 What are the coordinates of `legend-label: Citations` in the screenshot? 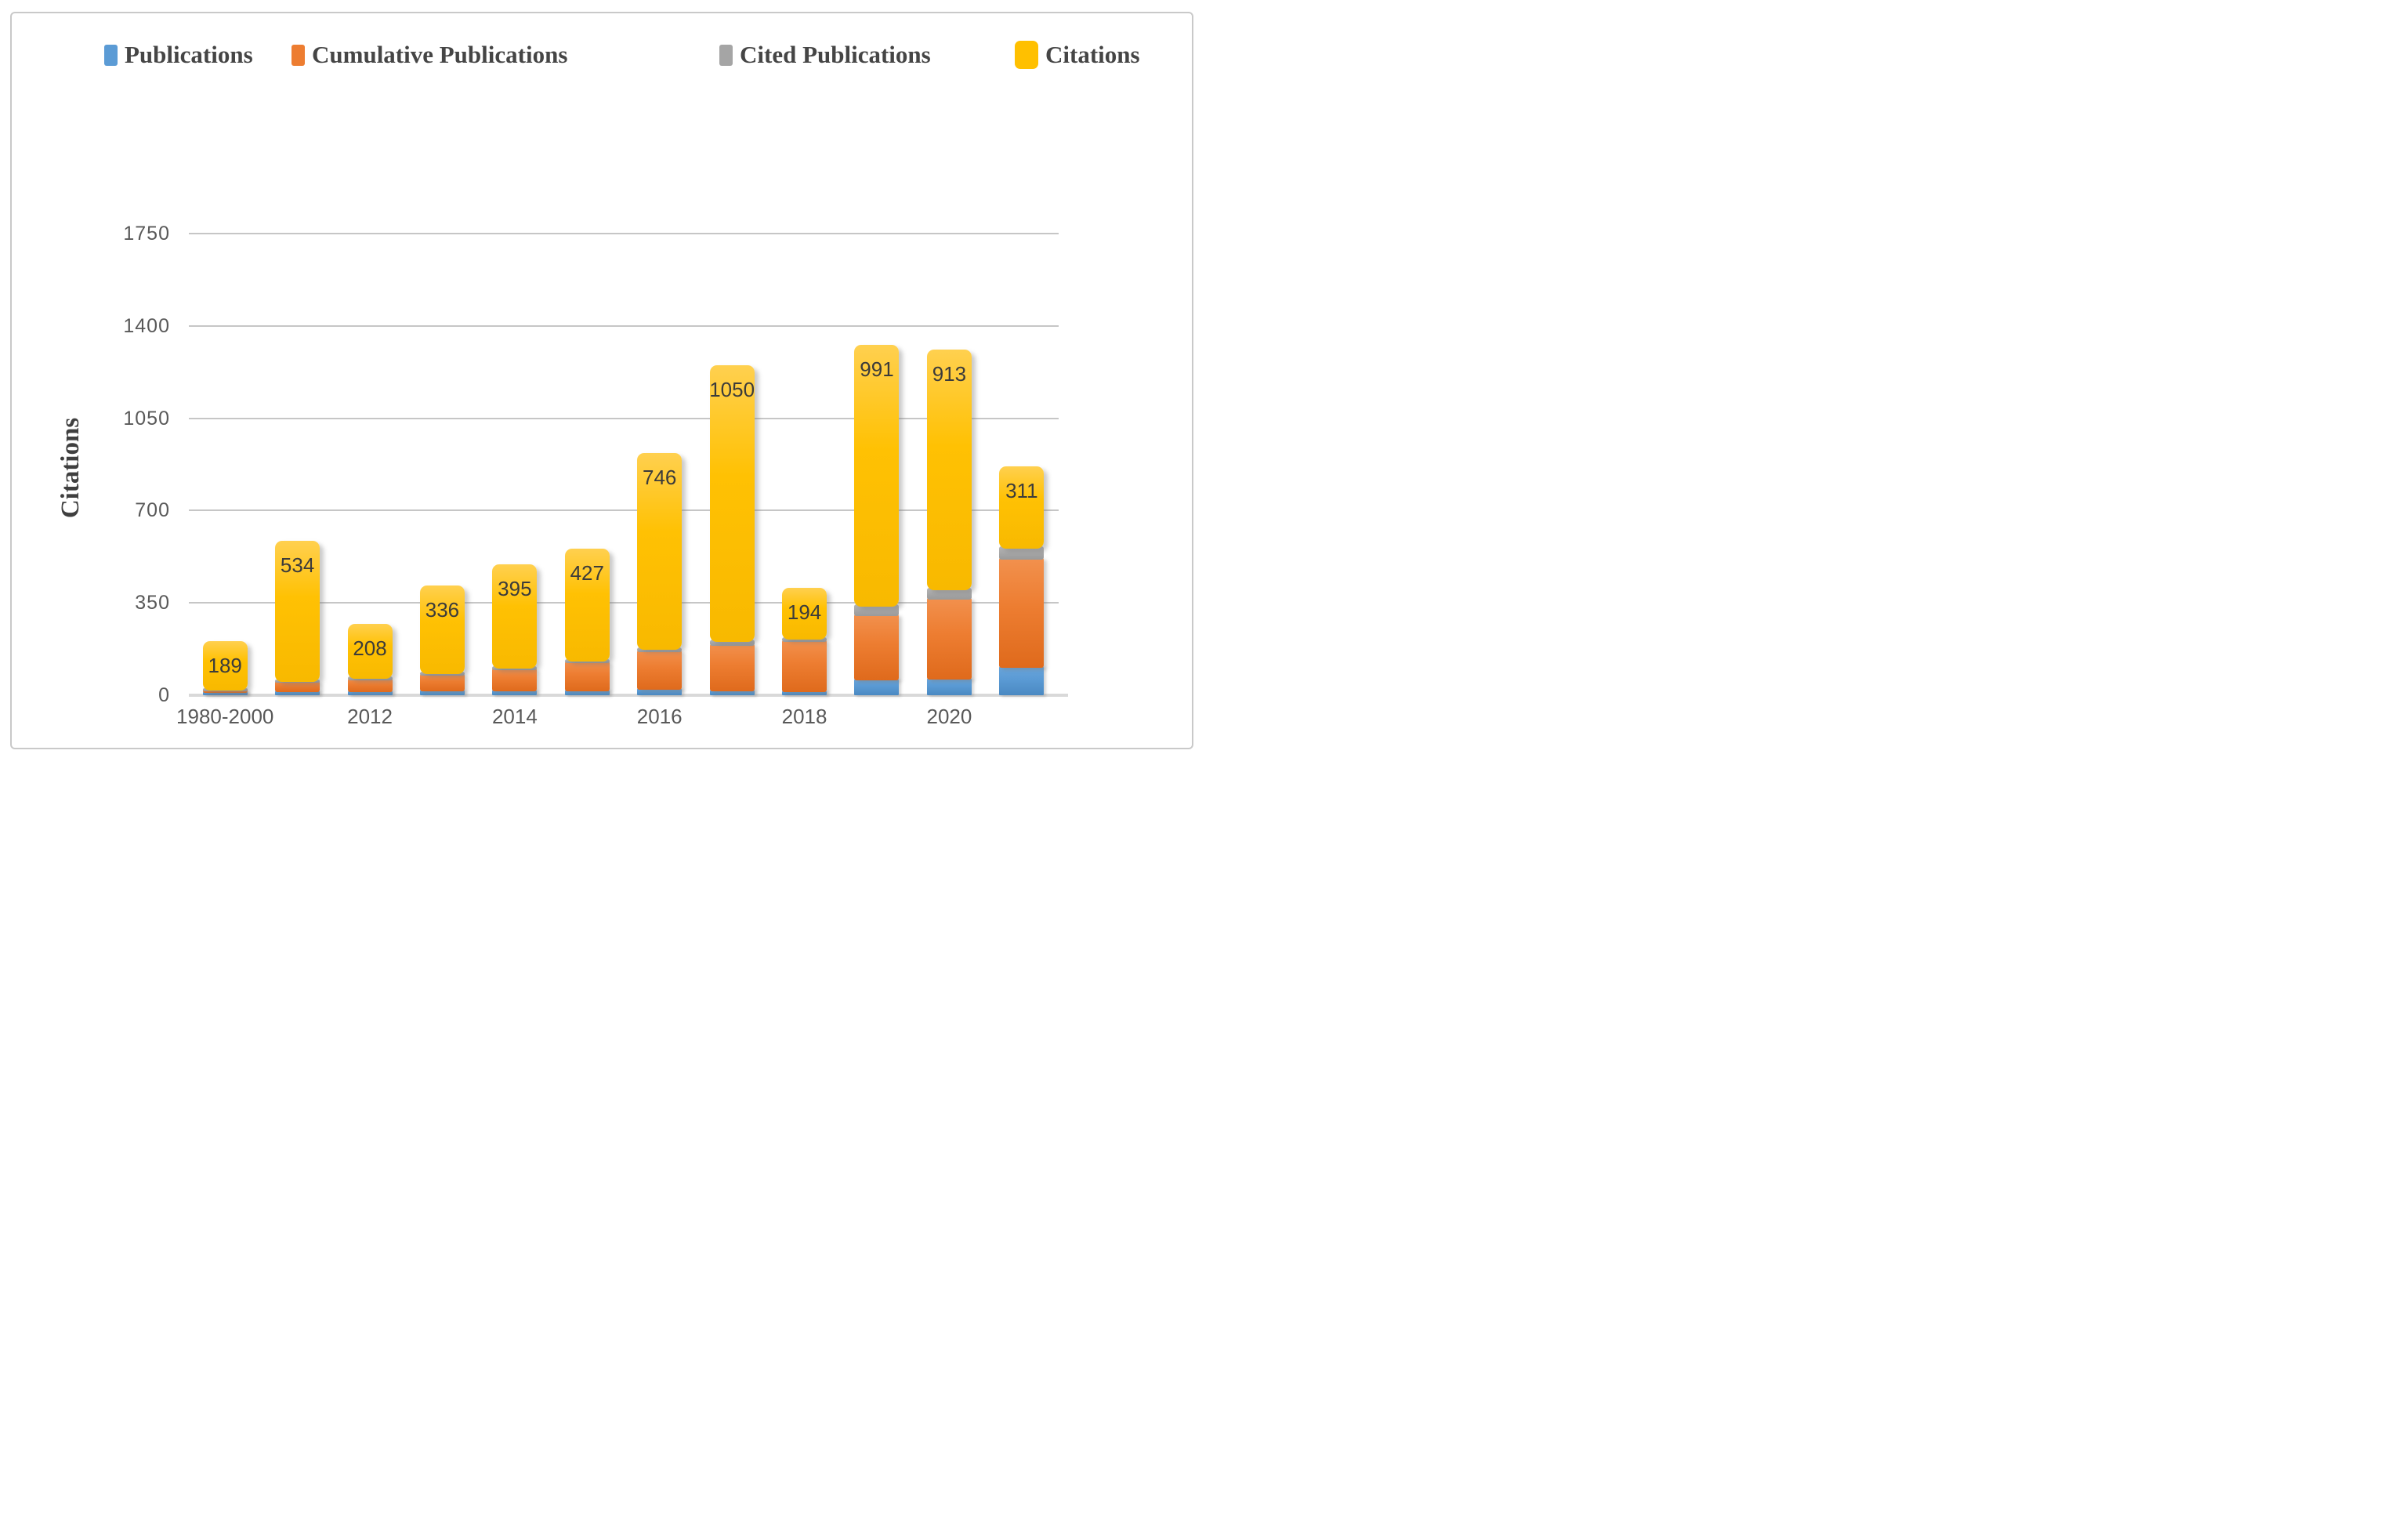 It's located at (1092, 54).